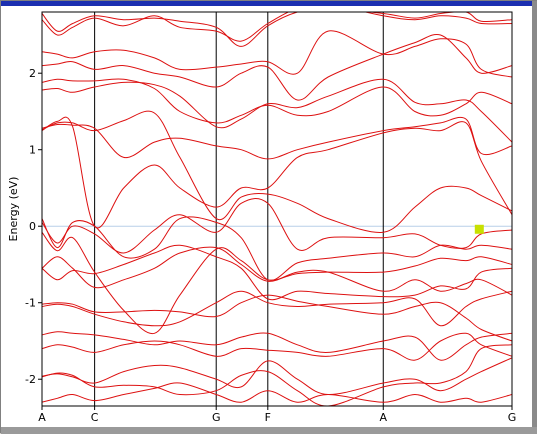 The image size is (537, 434). Describe the element at coordinates (32, 150) in the screenshot. I see `y-tick-label: 1` at that location.